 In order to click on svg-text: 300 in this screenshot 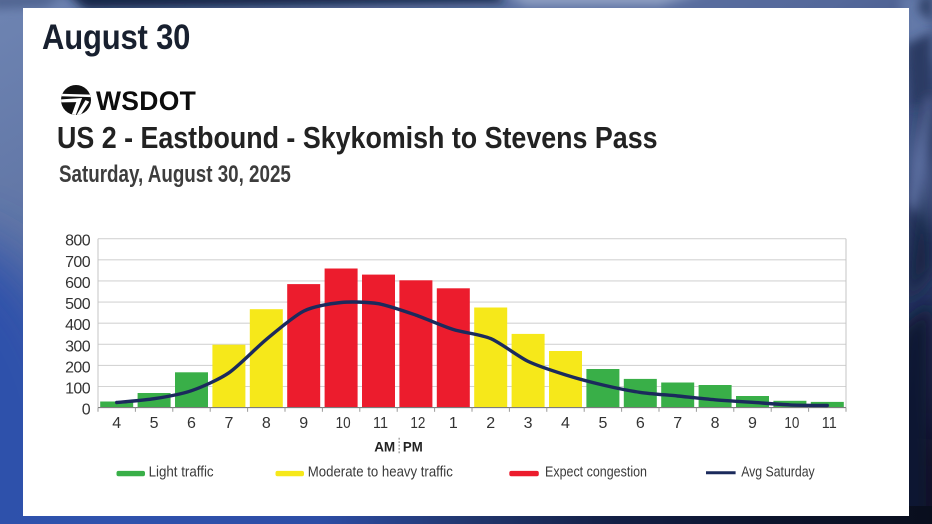, I will do `click(78, 346)`.